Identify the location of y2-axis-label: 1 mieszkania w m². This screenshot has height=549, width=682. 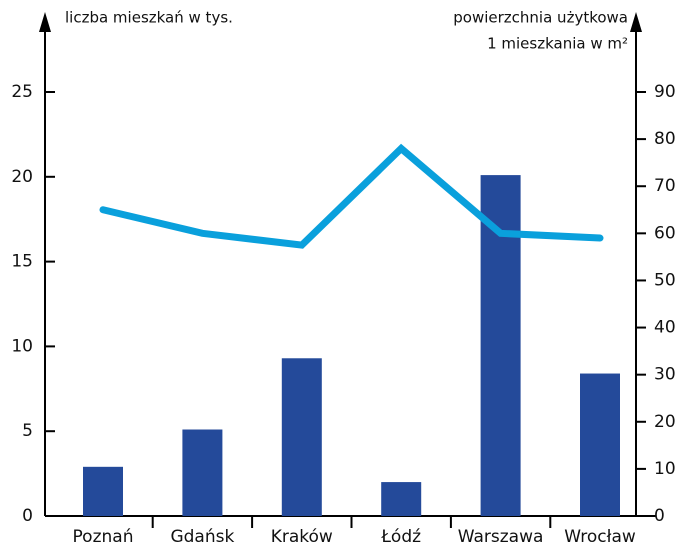
(557, 44).